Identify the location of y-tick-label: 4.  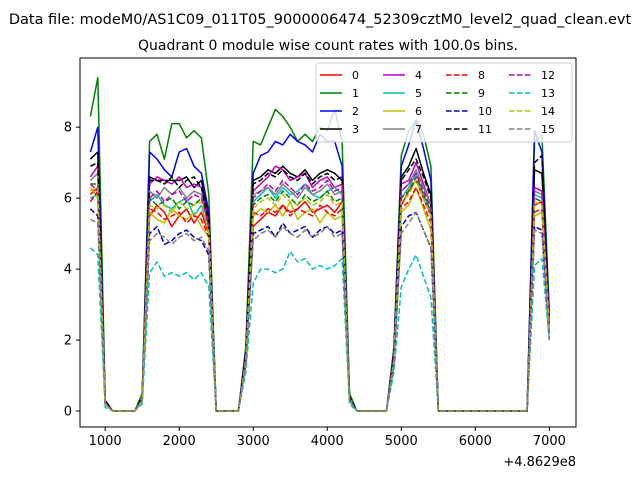
(68, 270).